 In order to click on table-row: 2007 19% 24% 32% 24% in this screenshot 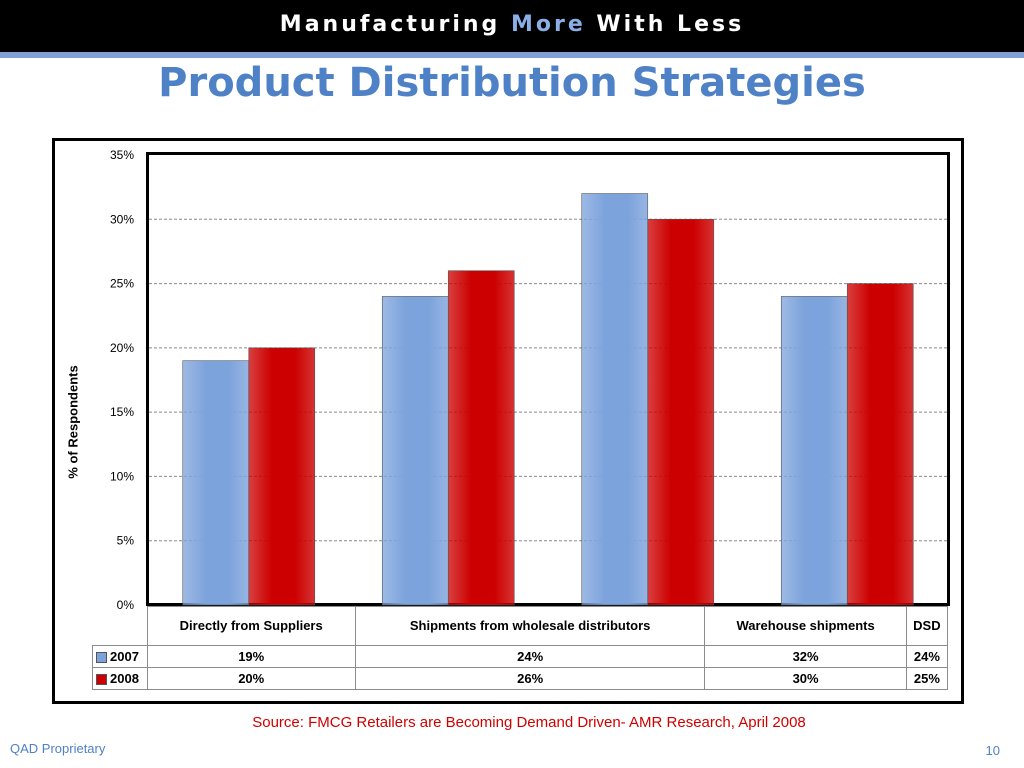, I will do `click(520, 656)`.